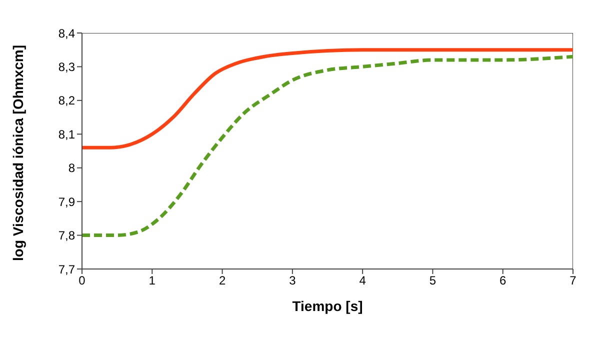  Describe the element at coordinates (67, 33) in the screenshot. I see `y-tick-label: 8,4` at that location.